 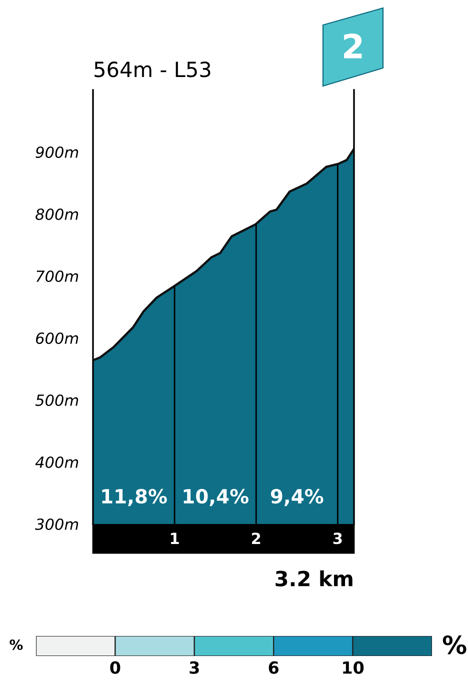 I want to click on x-axis-title: 3.2 km, so click(x=314, y=578).